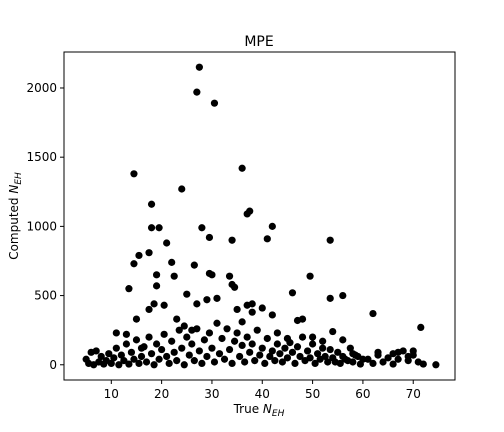 This screenshot has height=432, width=504. Describe the element at coordinates (362, 394) in the screenshot. I see `x-tick-label: 60` at that location.